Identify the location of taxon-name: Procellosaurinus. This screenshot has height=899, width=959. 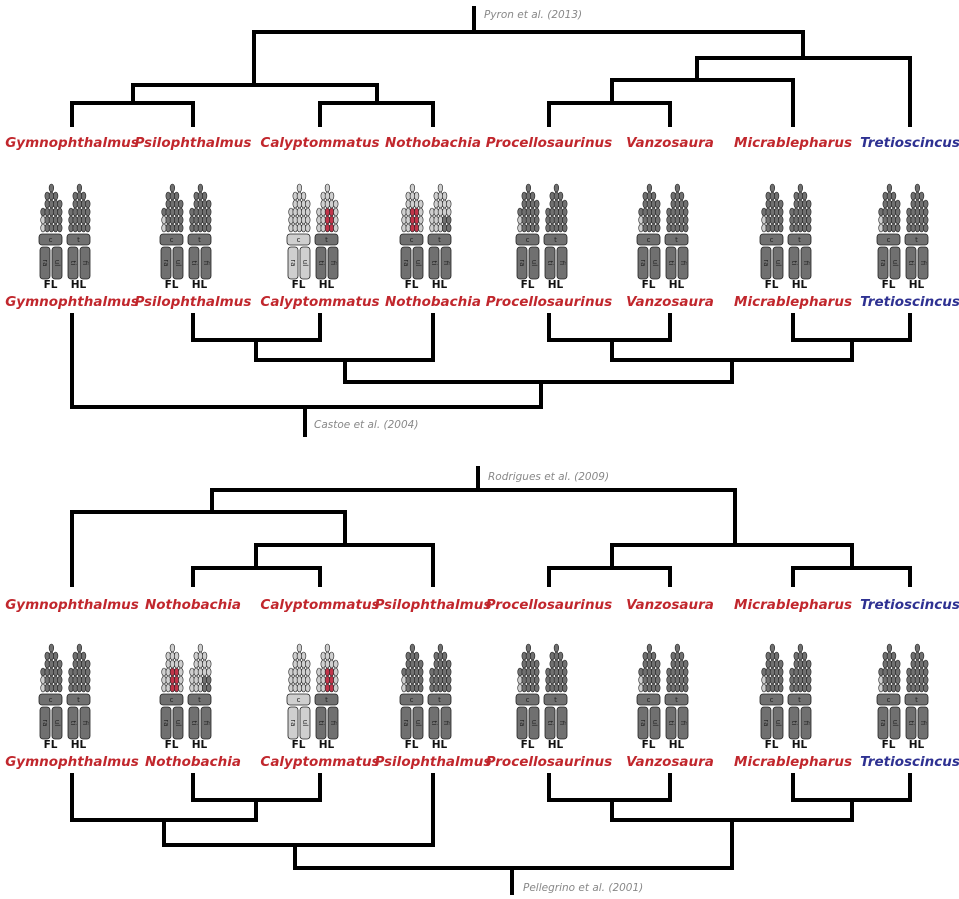
(549, 762).